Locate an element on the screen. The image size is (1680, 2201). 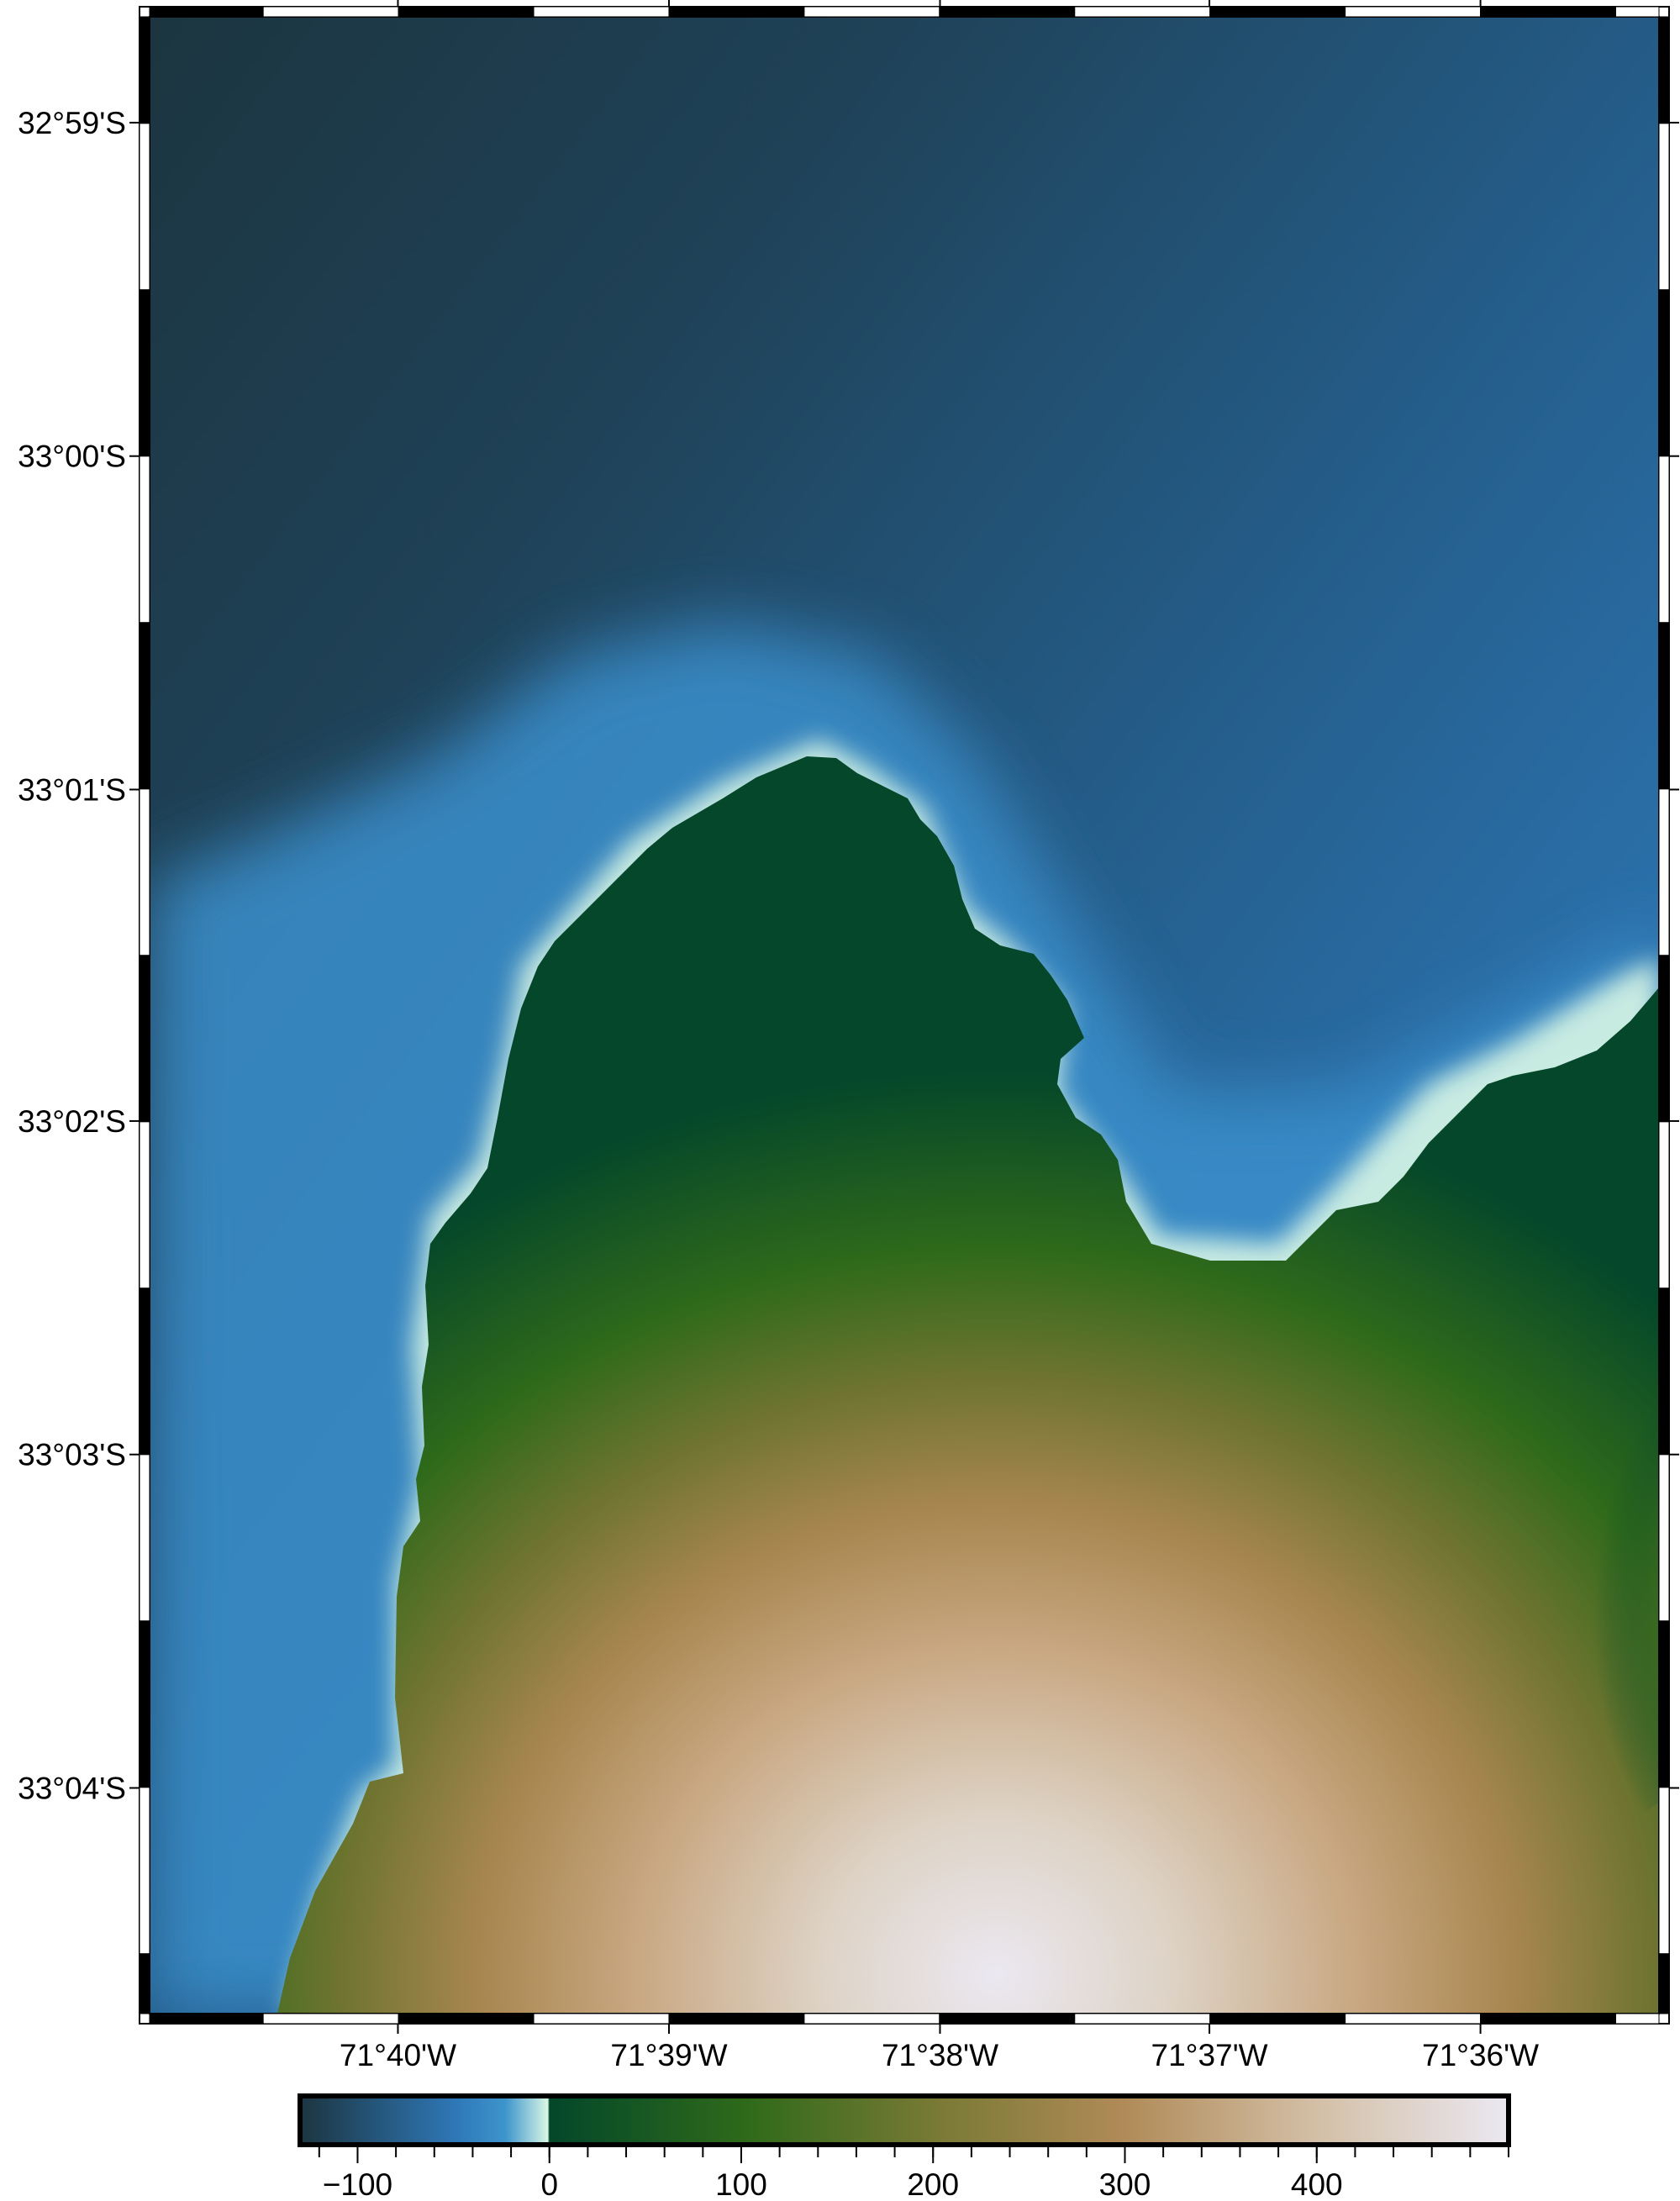
lon-label: 71°38'W is located at coordinates (940, 2055).